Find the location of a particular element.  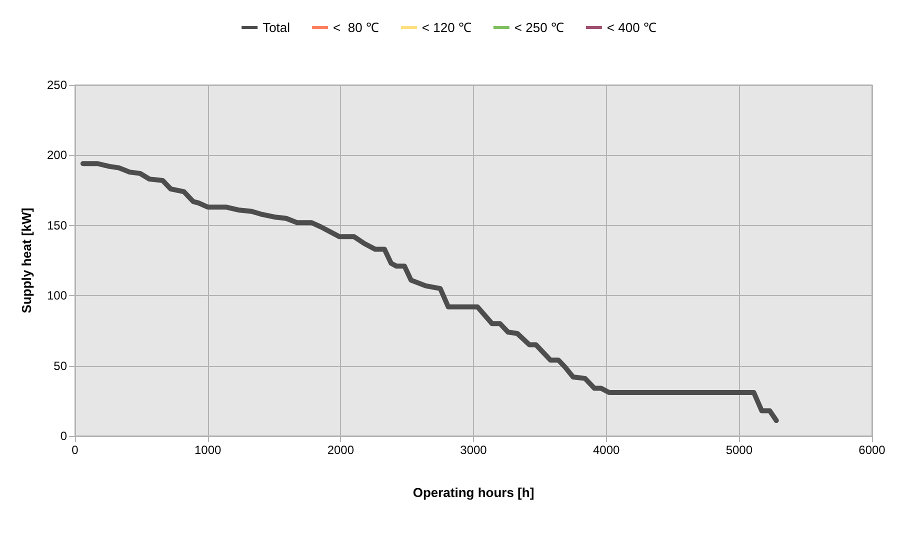

legend-label: Total is located at coordinates (276, 27).